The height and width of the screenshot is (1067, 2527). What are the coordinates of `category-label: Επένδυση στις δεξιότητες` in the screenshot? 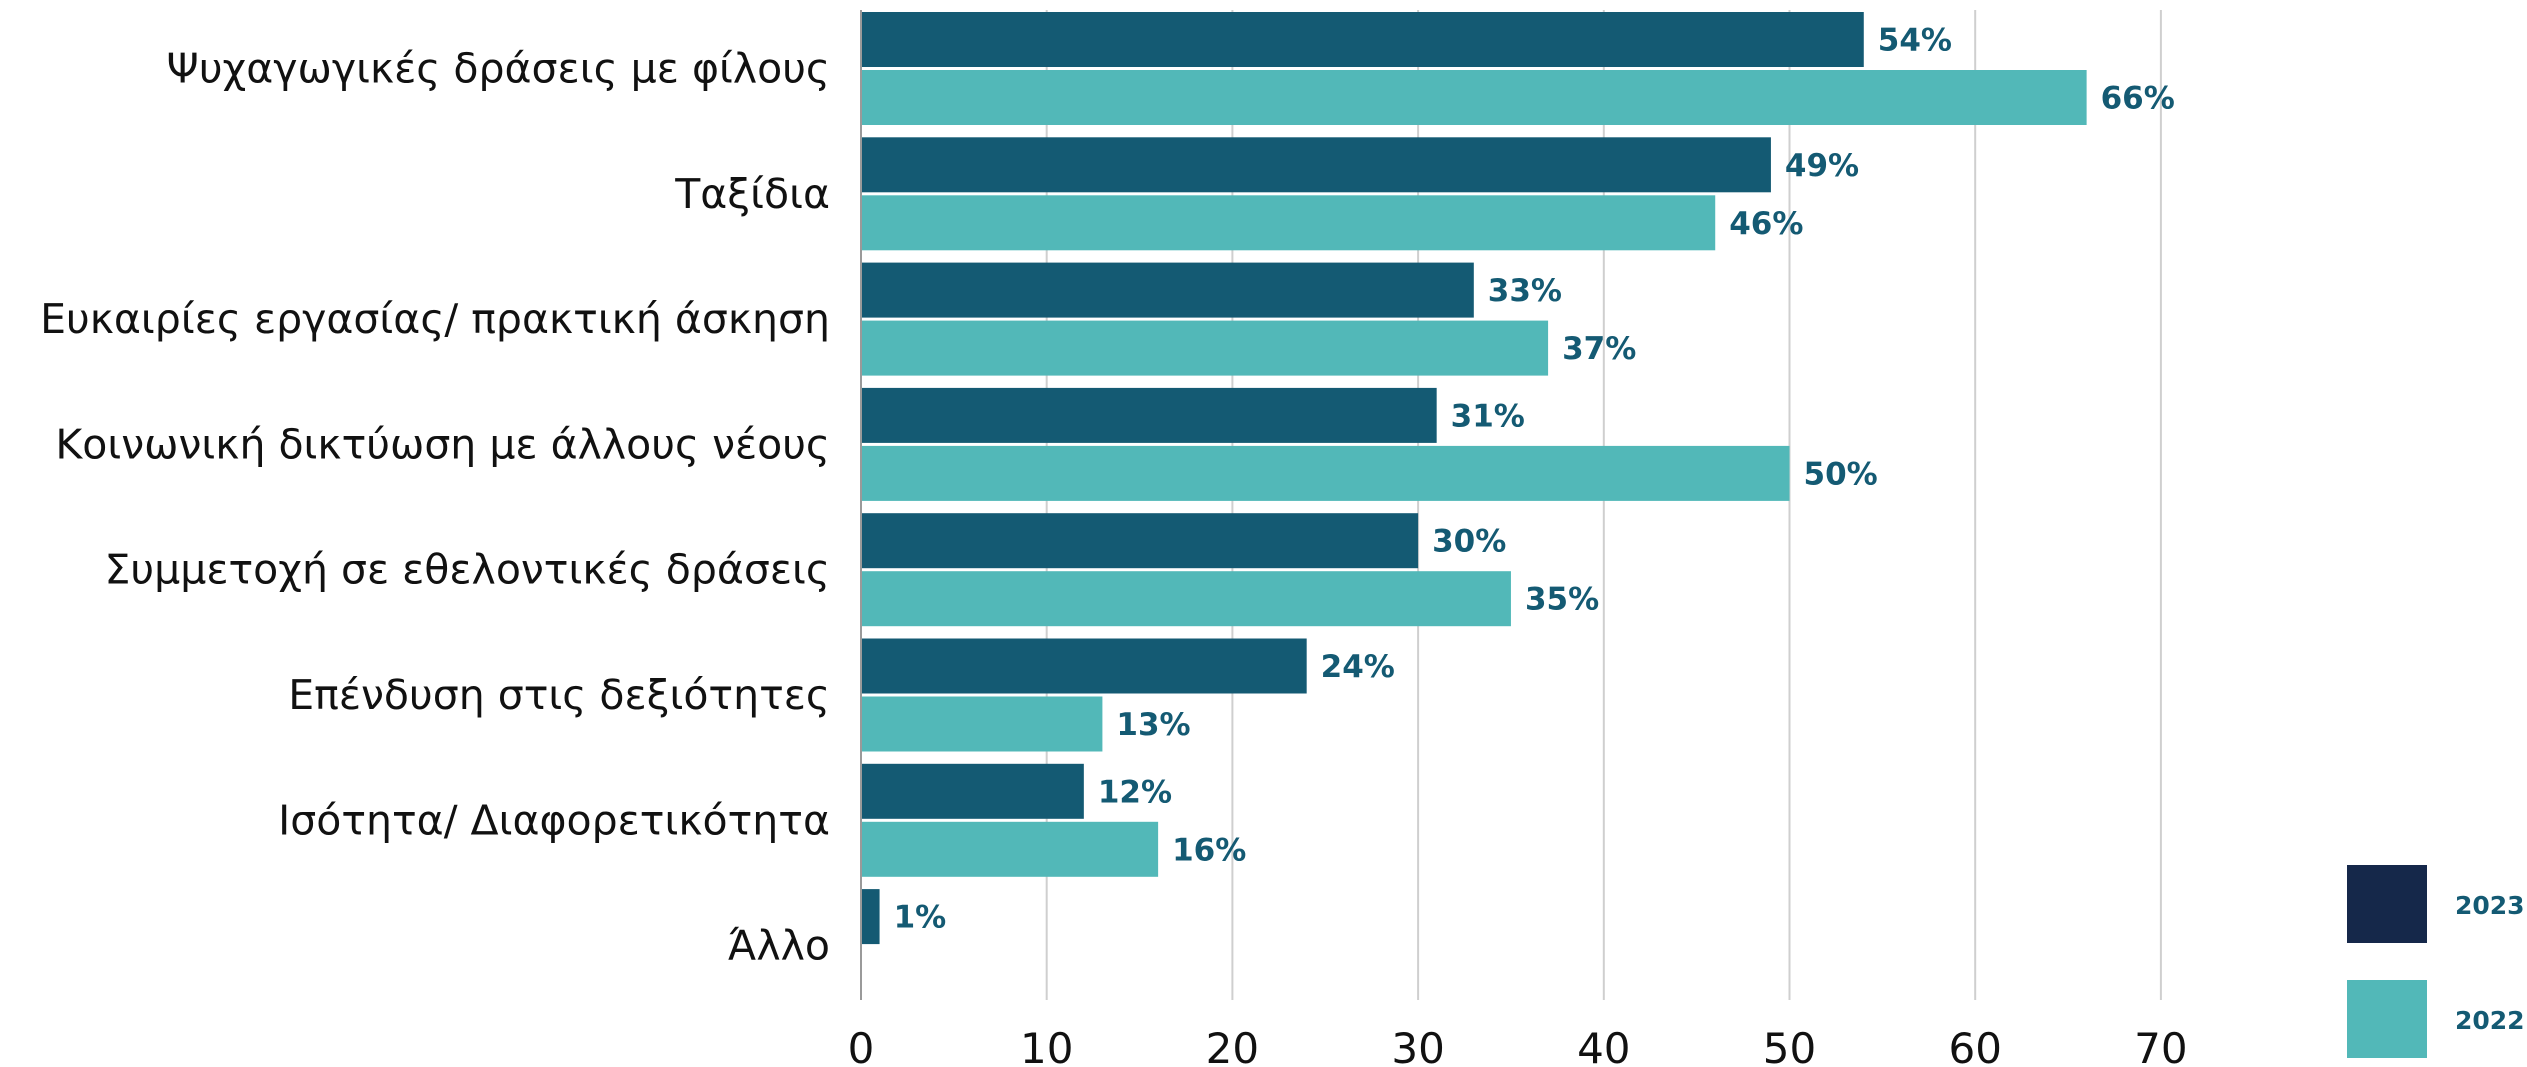 It's located at (559, 695).